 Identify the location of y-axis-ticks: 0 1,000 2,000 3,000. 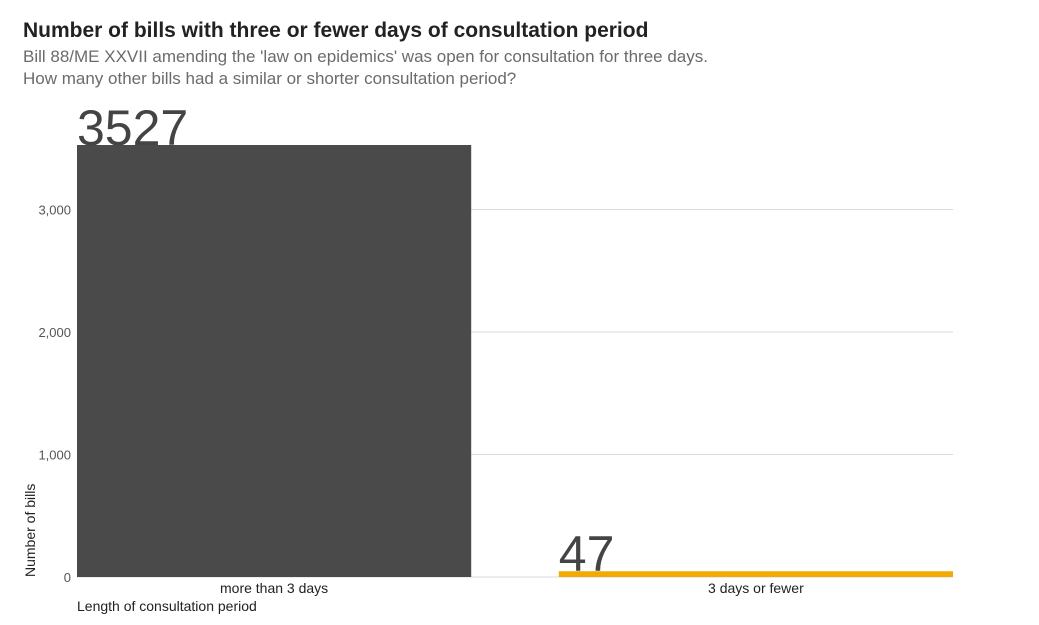
(54, 394).